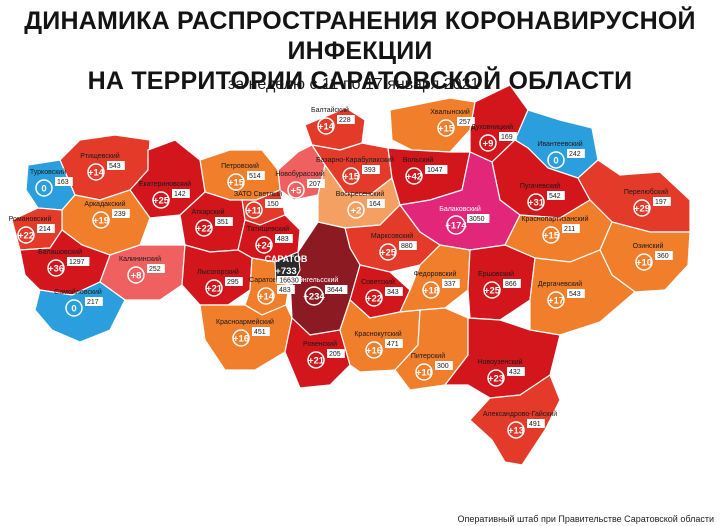 The height and width of the screenshot is (526, 720). Describe the element at coordinates (370, 170) in the screenshot. I see `total-cases-value: 393` at that location.